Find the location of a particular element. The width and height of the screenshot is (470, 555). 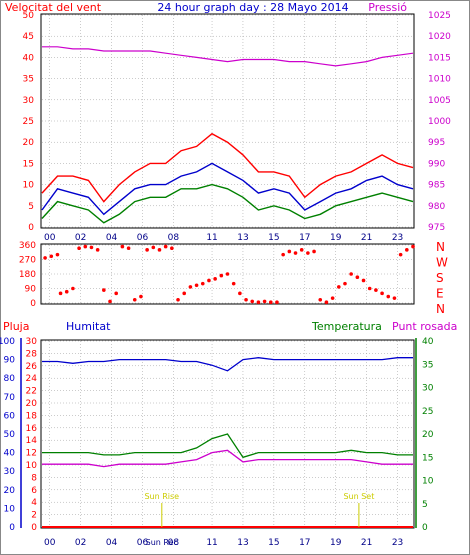

humidity-tick: 20 is located at coordinates (10, 491).